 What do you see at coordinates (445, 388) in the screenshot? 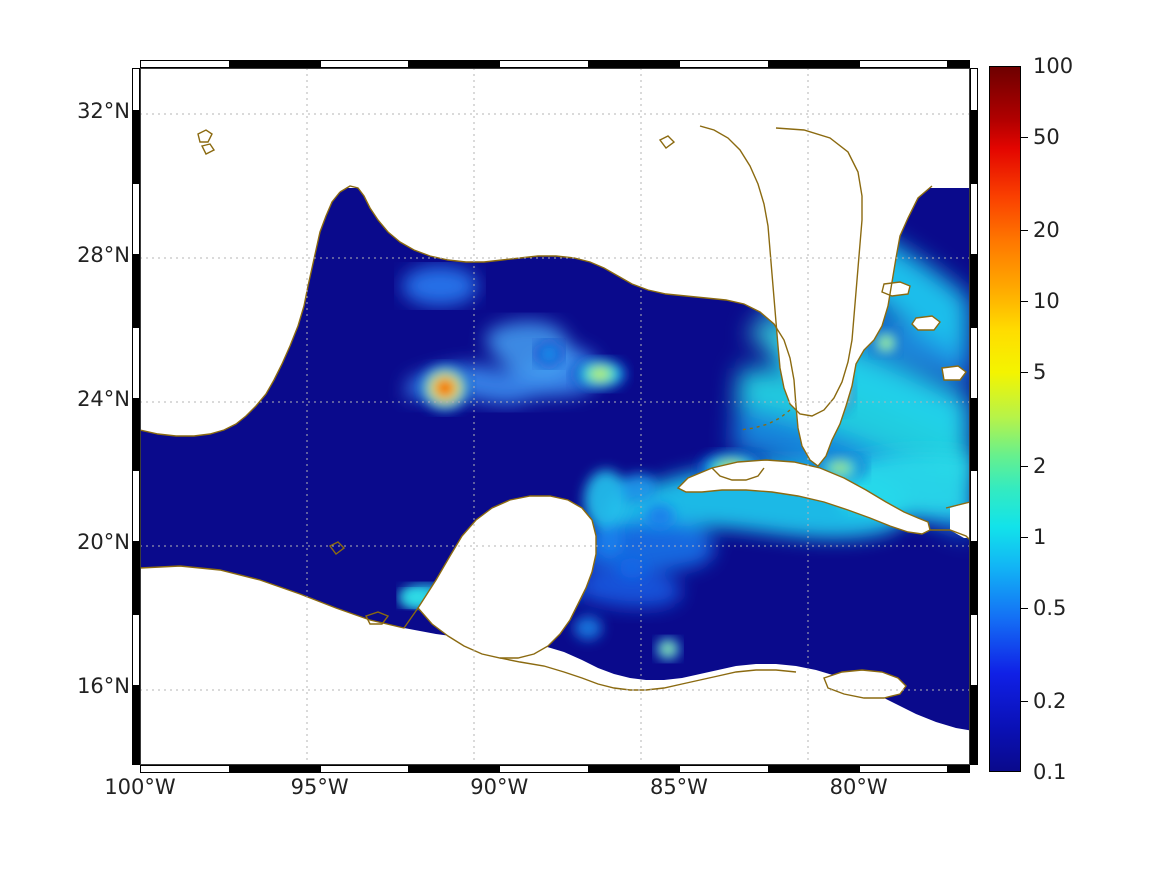
I see `hotspot-central-gulf` at bounding box center [445, 388].